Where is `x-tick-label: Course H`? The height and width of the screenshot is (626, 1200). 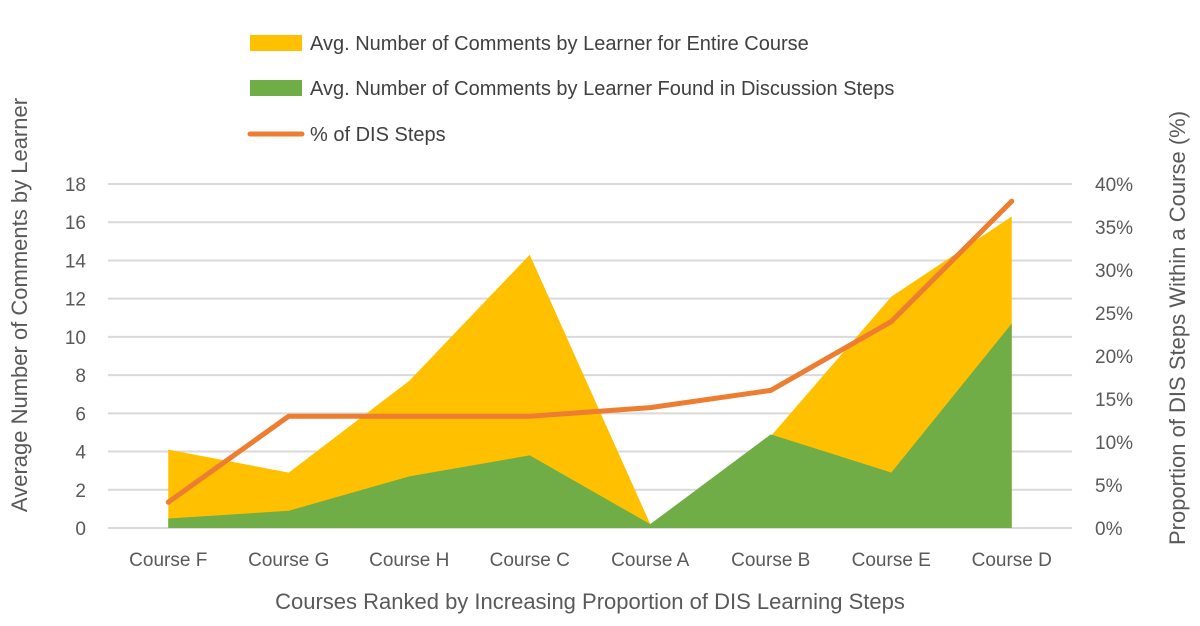 x-tick-label: Course H is located at coordinates (409, 560).